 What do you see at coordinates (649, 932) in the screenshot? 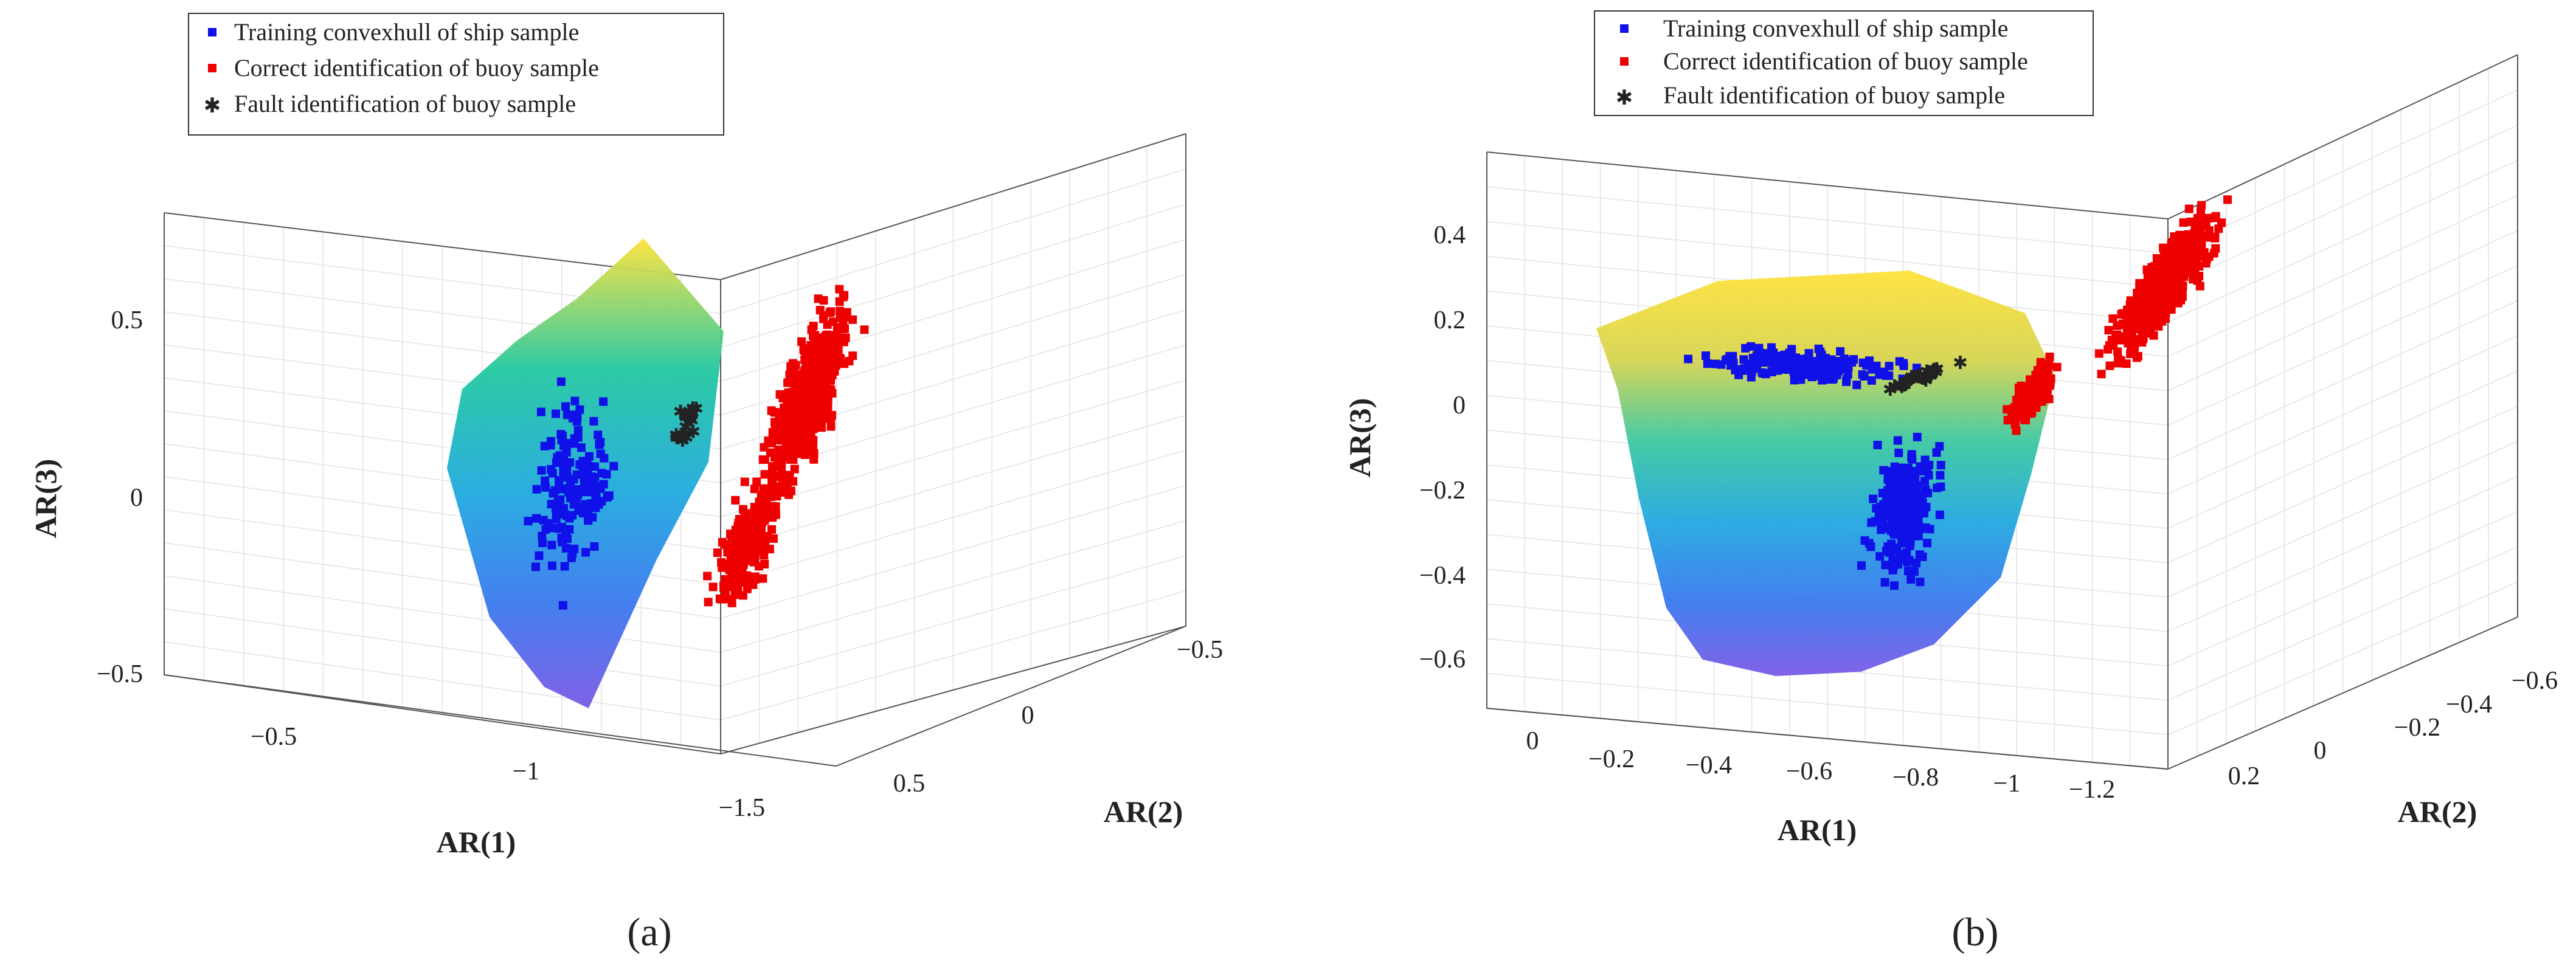
I see `chart-a-caption: (a)` at bounding box center [649, 932].